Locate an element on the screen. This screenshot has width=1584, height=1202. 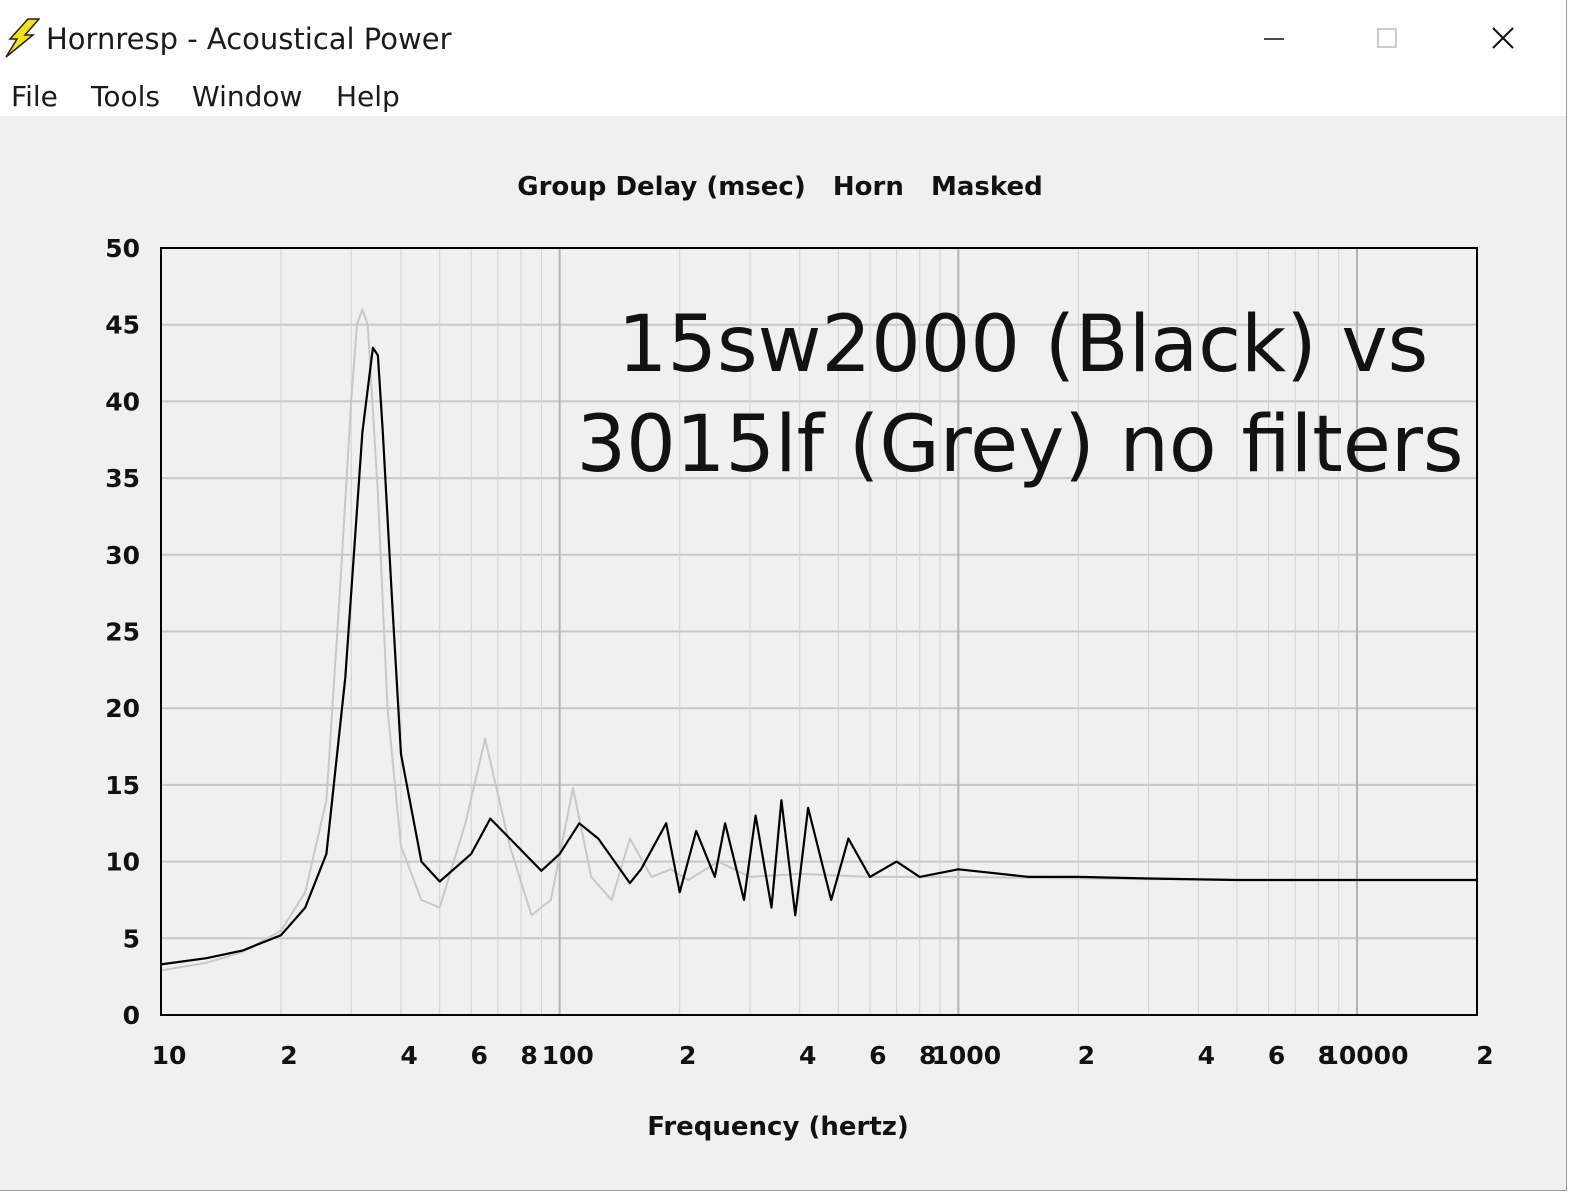
y-tick-label: 30 is located at coordinates (122, 555).